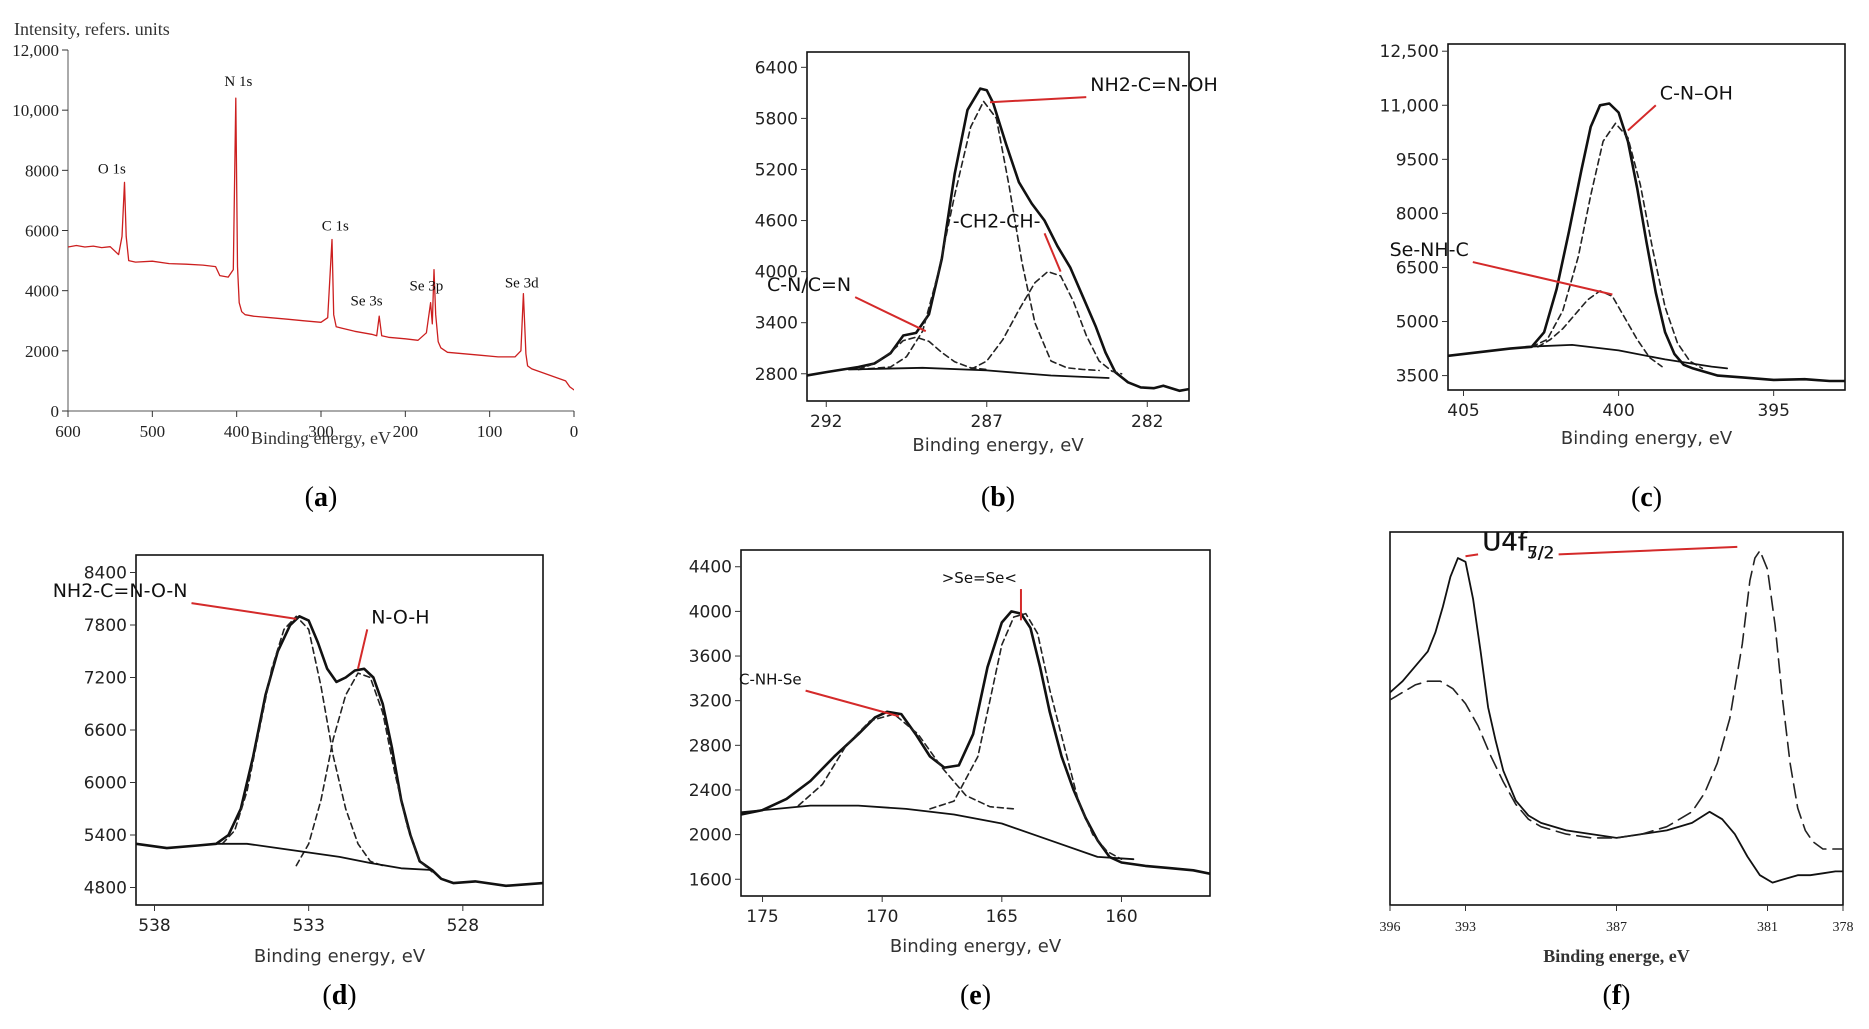 Image resolution: width=1869 pixels, height=1029 pixels. Describe the element at coordinates (978, 236) in the screenshot. I see `series-nh2-c-n-oh-fit` at that location.